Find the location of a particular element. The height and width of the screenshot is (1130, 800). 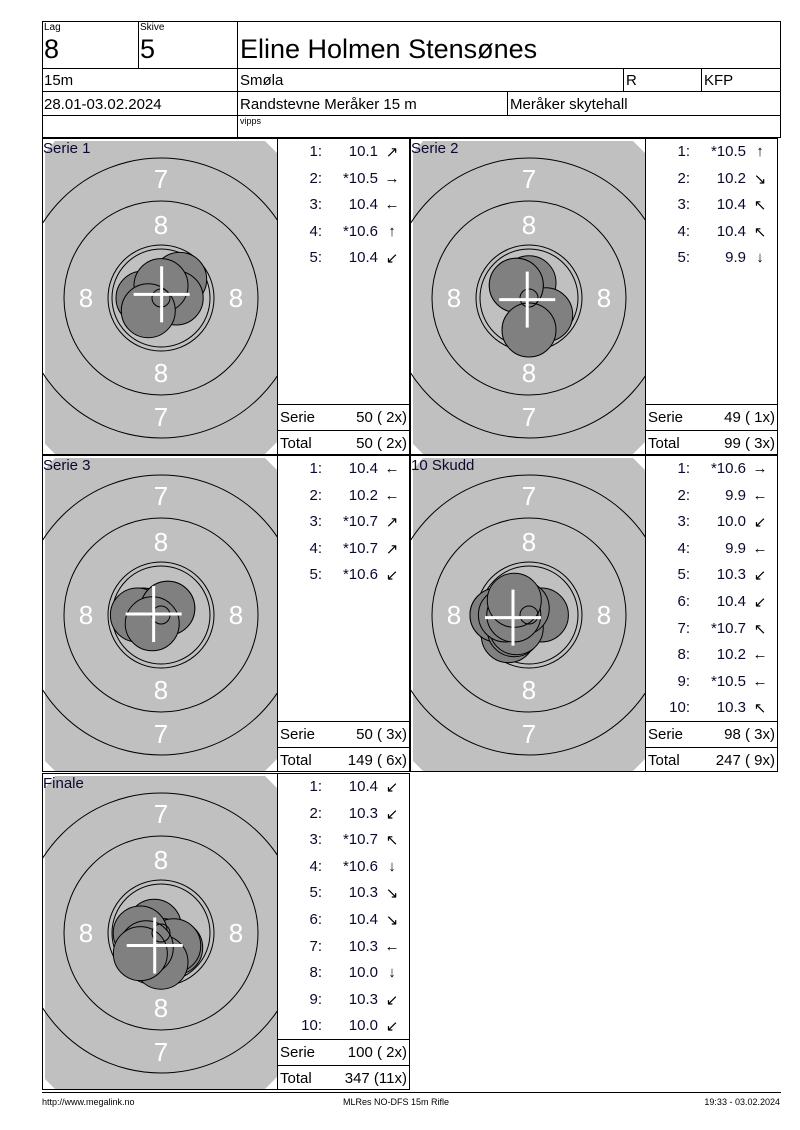

skive-value: 5 is located at coordinates (148, 49).